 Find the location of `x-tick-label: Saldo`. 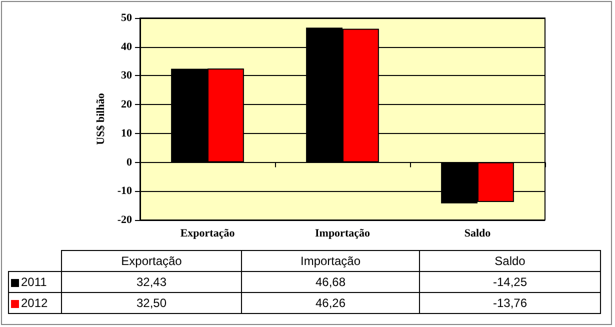

x-tick-label: Saldo is located at coordinates (478, 234).